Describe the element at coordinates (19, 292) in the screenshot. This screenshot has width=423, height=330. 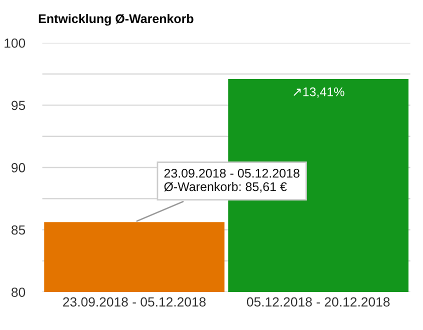
I see `y-tick-label: 80` at that location.